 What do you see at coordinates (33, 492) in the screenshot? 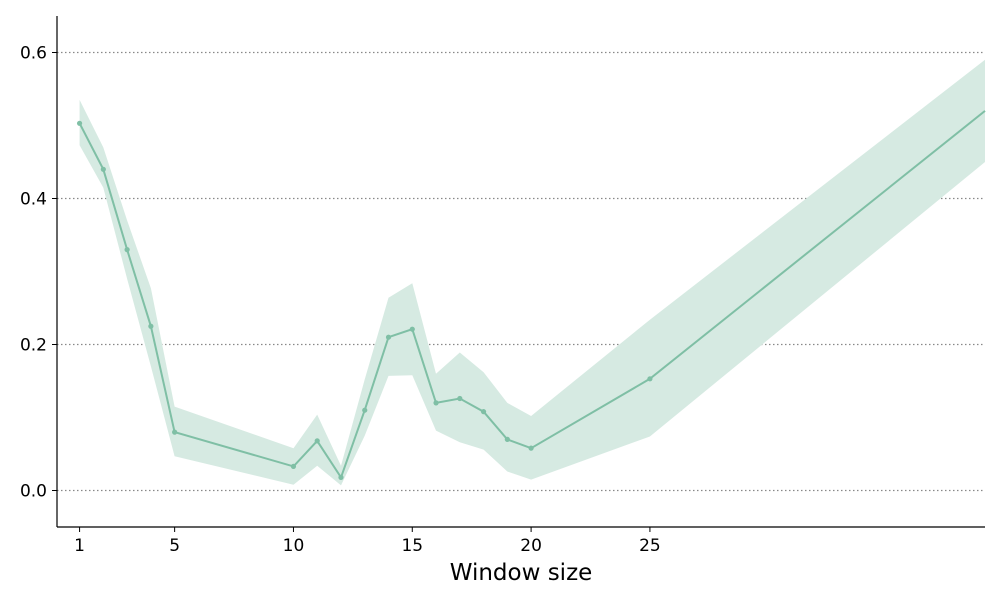
I see `y-tick-label-0: 0.0` at bounding box center [33, 492].